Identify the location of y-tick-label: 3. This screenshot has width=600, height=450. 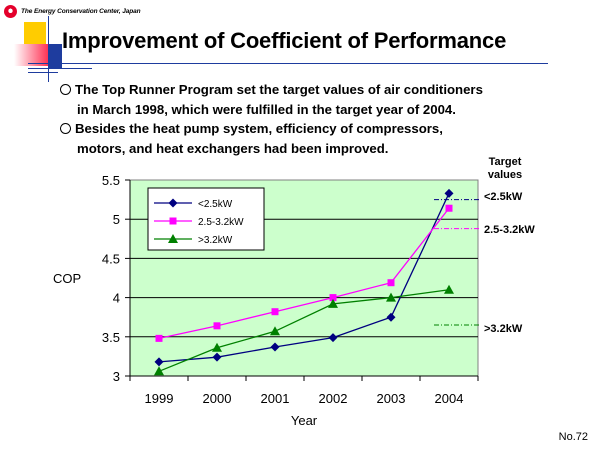
(116, 376).